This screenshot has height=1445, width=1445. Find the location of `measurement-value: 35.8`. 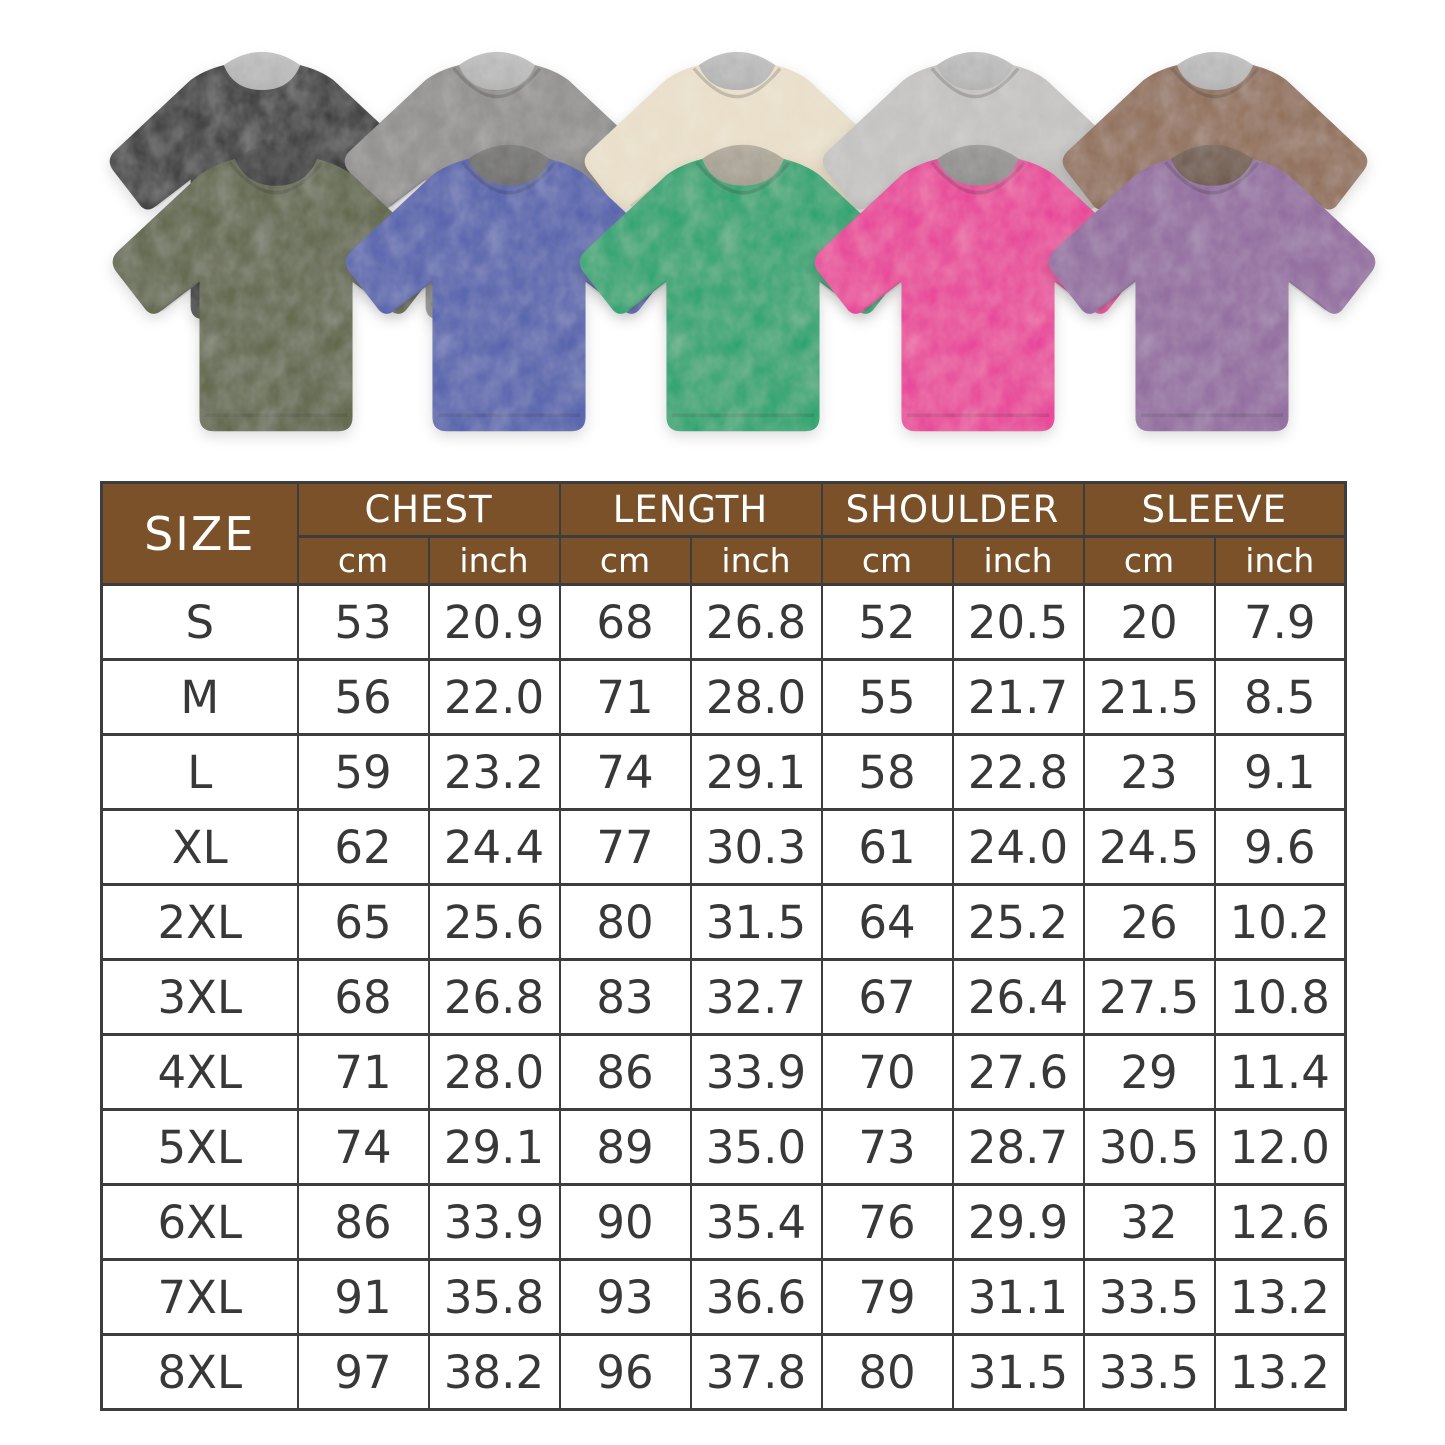

measurement-value: 35.8 is located at coordinates (494, 1297).